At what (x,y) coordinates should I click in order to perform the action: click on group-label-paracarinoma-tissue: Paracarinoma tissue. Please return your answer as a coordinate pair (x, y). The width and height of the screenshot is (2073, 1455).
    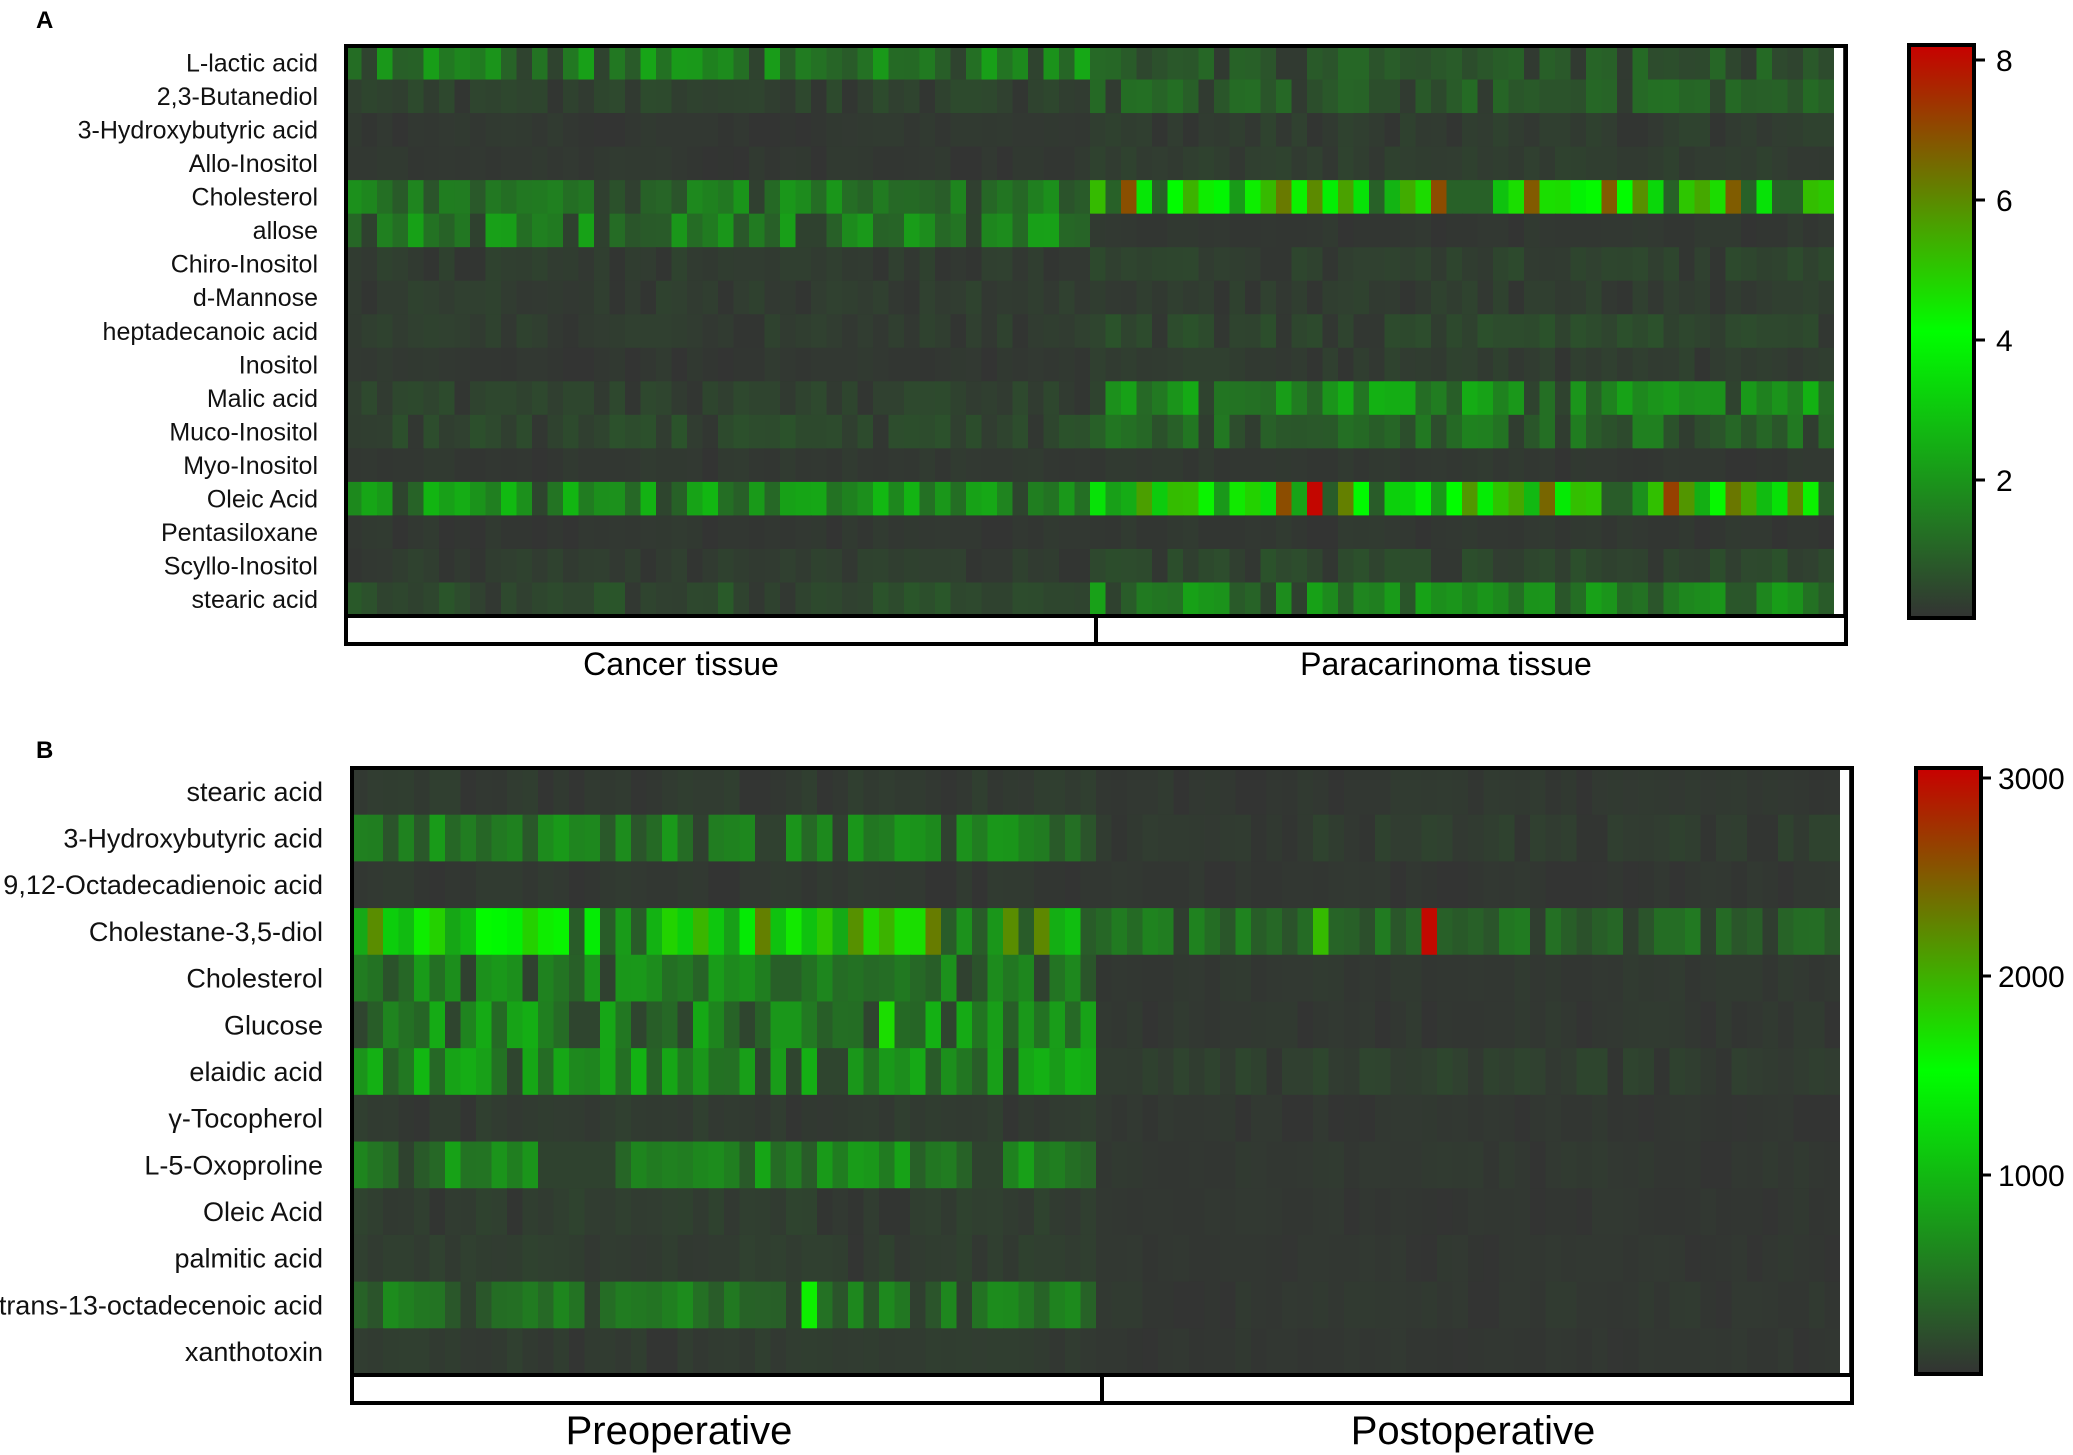
    Looking at the image, I should click on (1446, 664).